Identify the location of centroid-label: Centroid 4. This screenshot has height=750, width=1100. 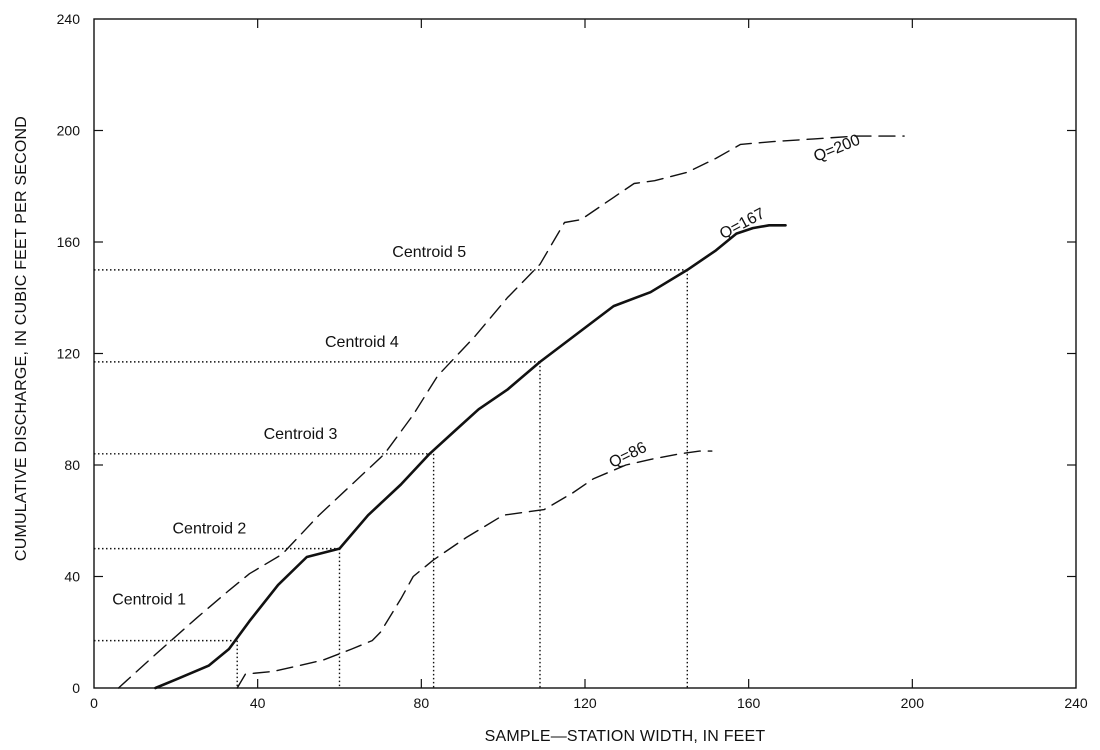
(362, 342).